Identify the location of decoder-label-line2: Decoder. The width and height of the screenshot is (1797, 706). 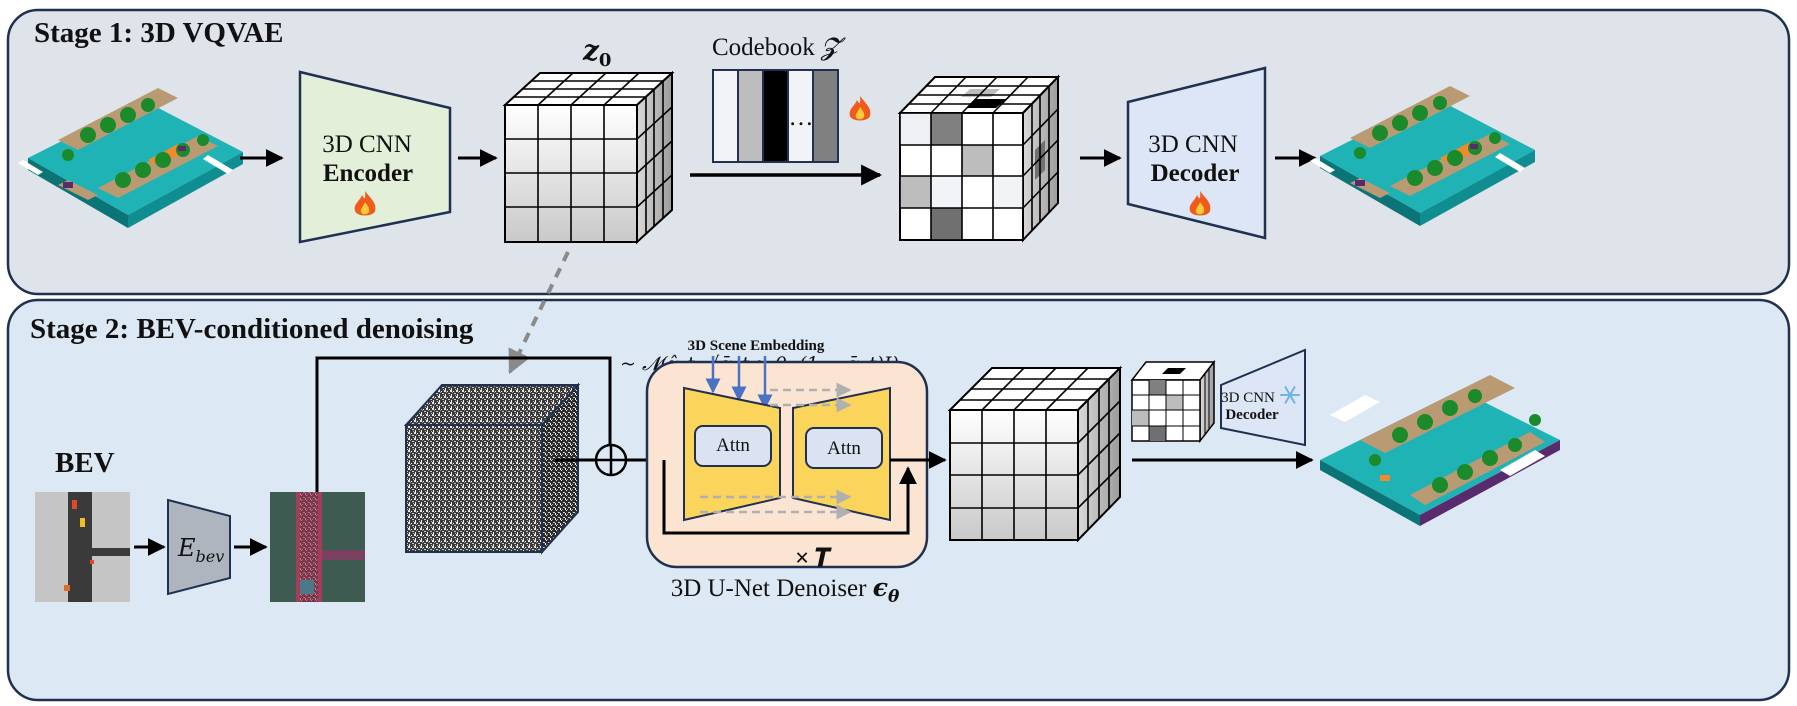
(1195, 173).